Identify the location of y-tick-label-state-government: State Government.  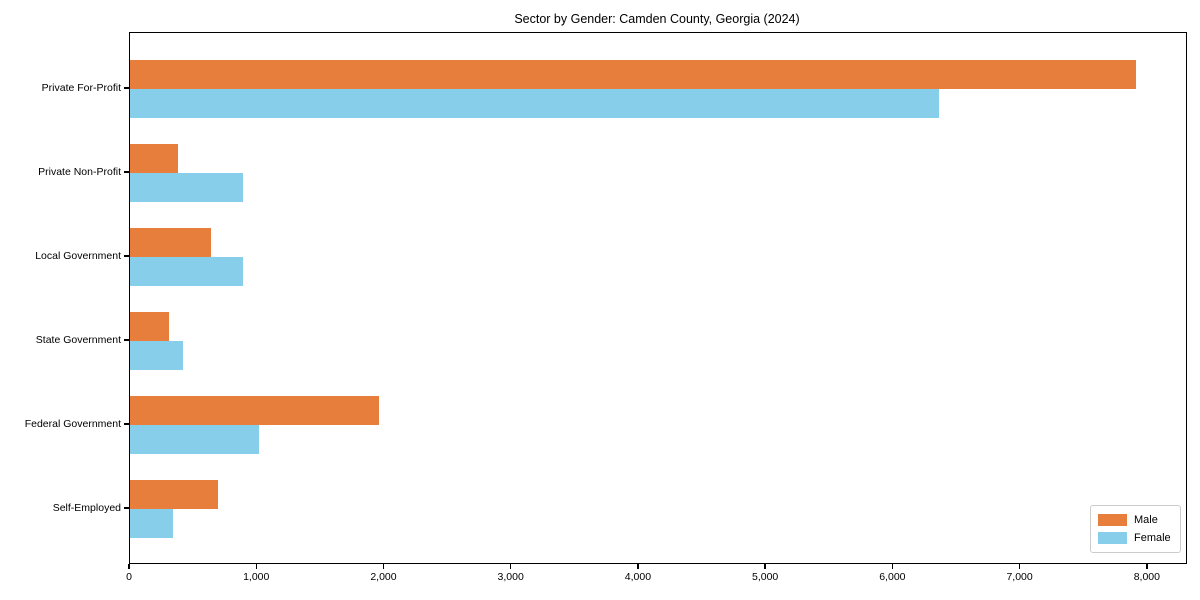
(78, 340).